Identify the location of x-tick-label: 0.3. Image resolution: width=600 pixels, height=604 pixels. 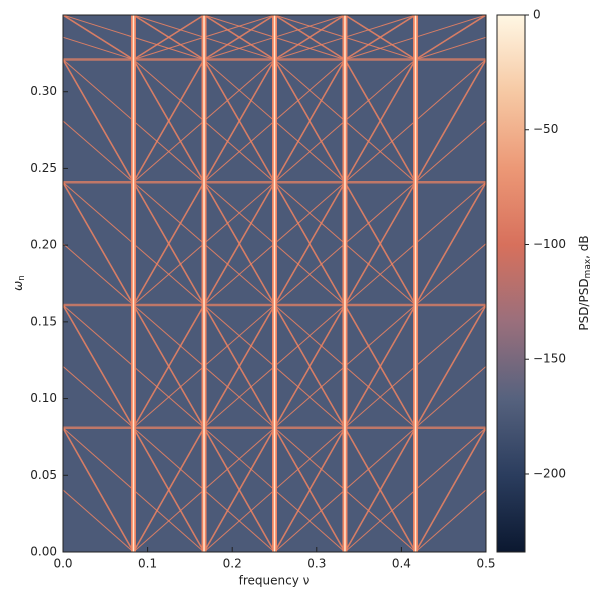
(316, 564).